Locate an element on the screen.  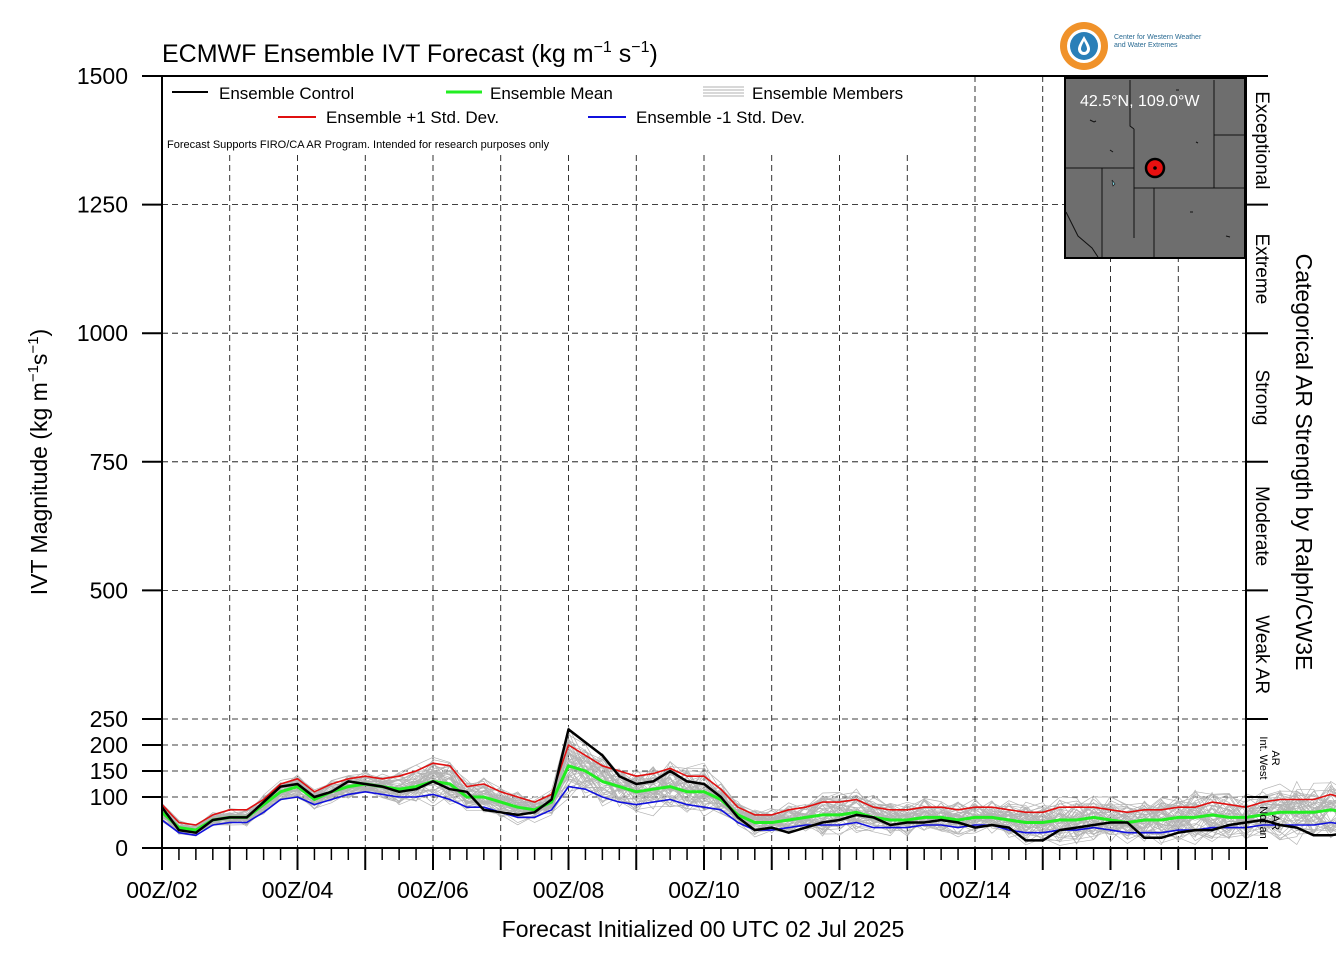
x-tick-label: 00Z/12 is located at coordinates (840, 890).